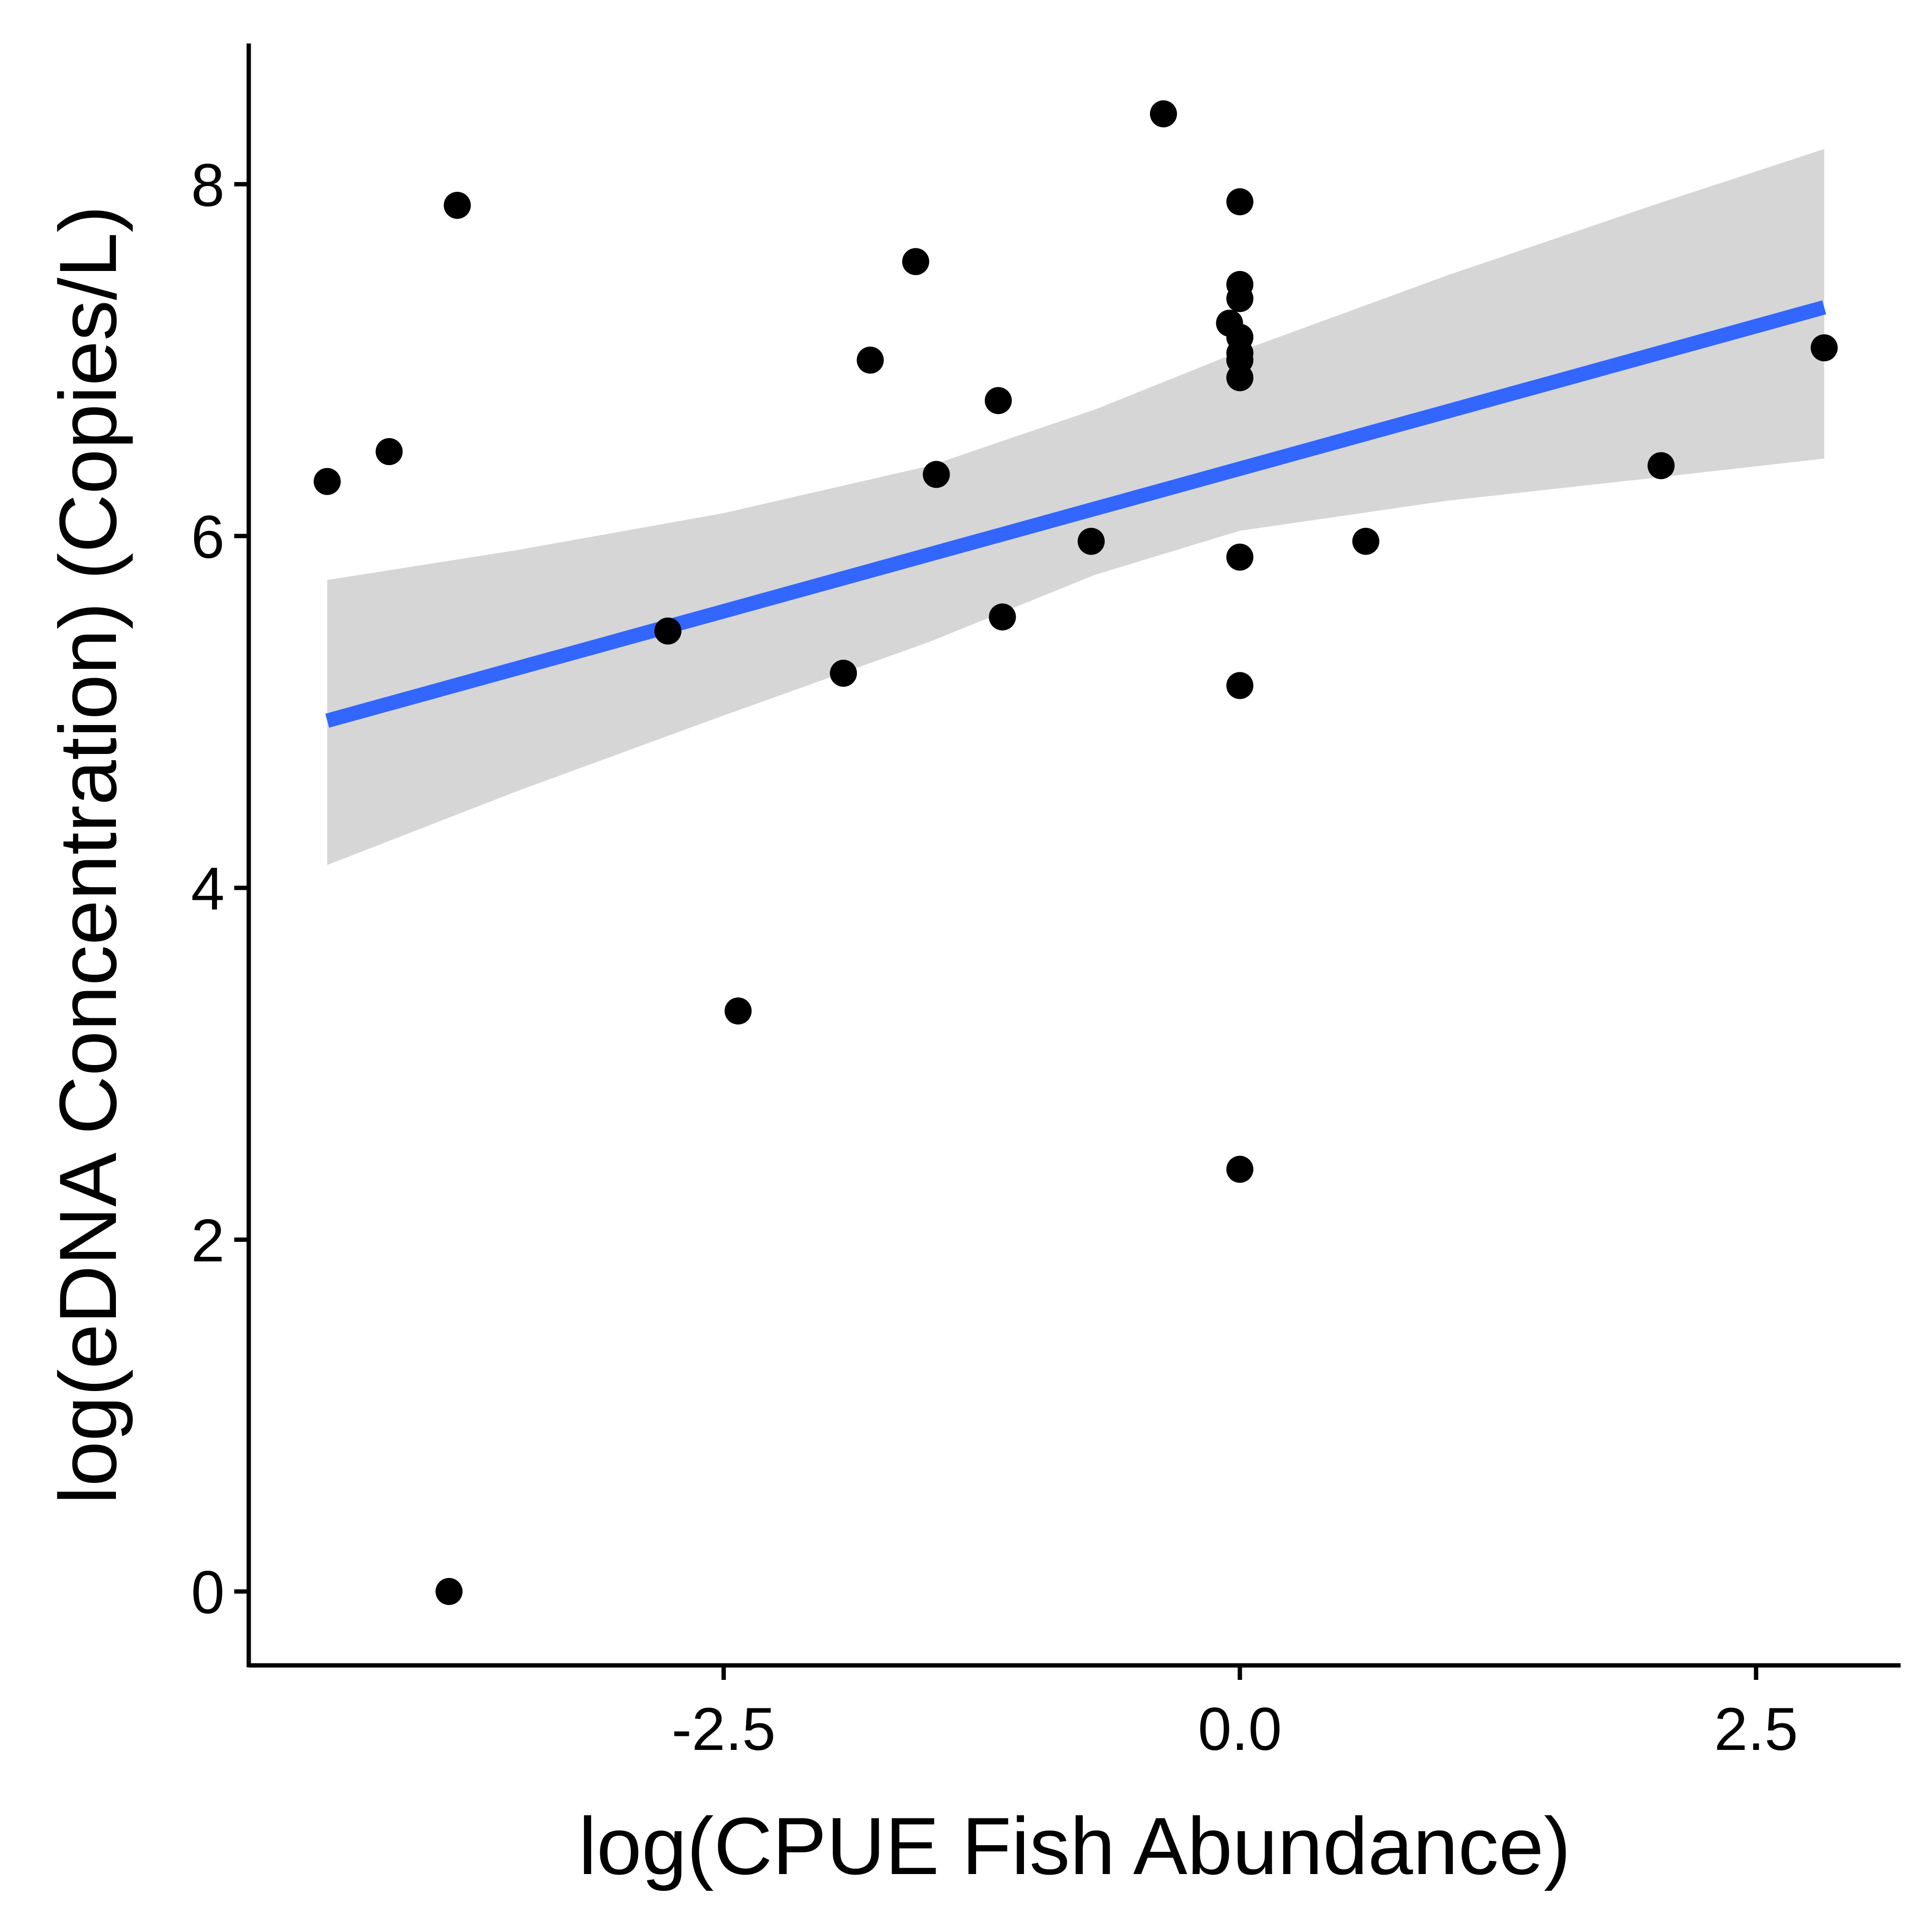  What do you see at coordinates (1075, 1846) in the screenshot?
I see `x-axis-title: log(CPUE Fish Abundance)` at bounding box center [1075, 1846].